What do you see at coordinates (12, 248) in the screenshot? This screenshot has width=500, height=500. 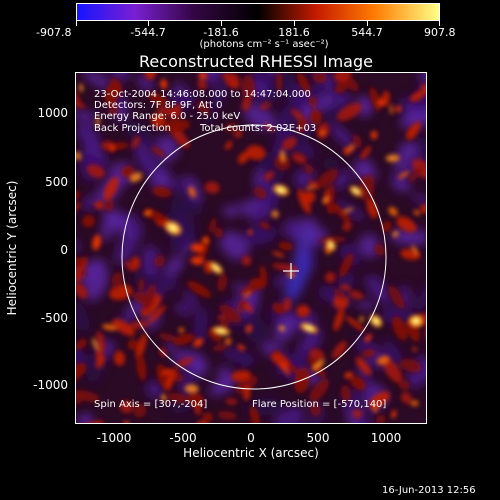 I see `y-axis-label: Heliocentric Y (arcsec)` at bounding box center [12, 248].